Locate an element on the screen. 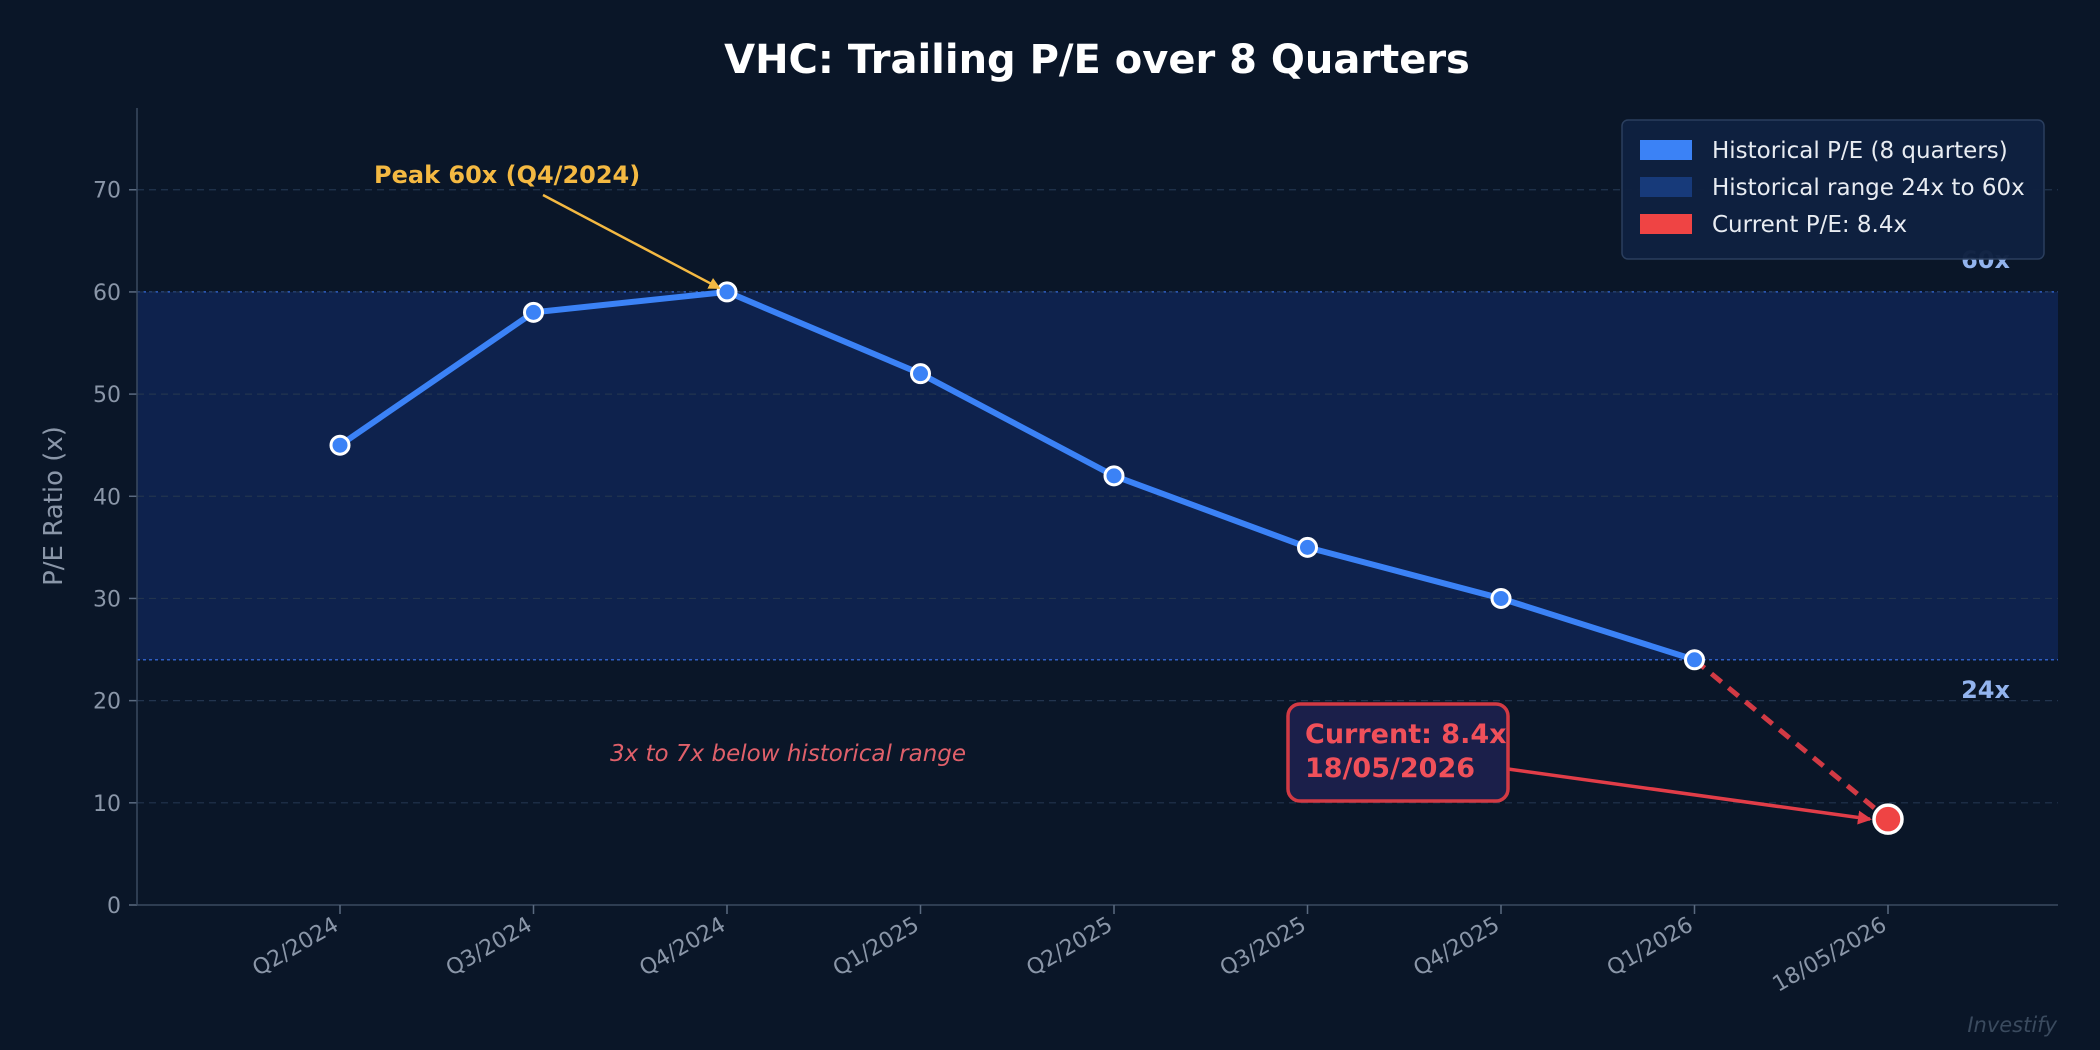 The height and width of the screenshot is (1050, 2100). current-callout-arrow is located at coordinates (1689, 796).